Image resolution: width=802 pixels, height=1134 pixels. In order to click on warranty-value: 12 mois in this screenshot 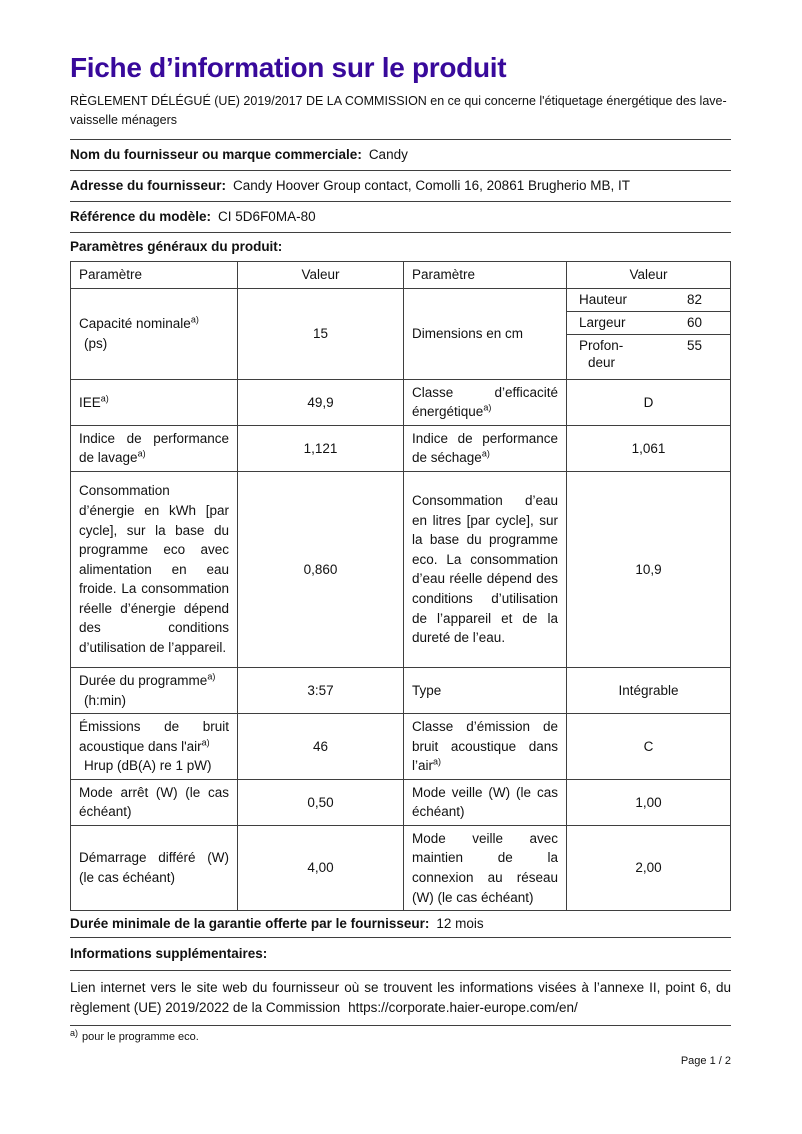, I will do `click(460, 924)`.